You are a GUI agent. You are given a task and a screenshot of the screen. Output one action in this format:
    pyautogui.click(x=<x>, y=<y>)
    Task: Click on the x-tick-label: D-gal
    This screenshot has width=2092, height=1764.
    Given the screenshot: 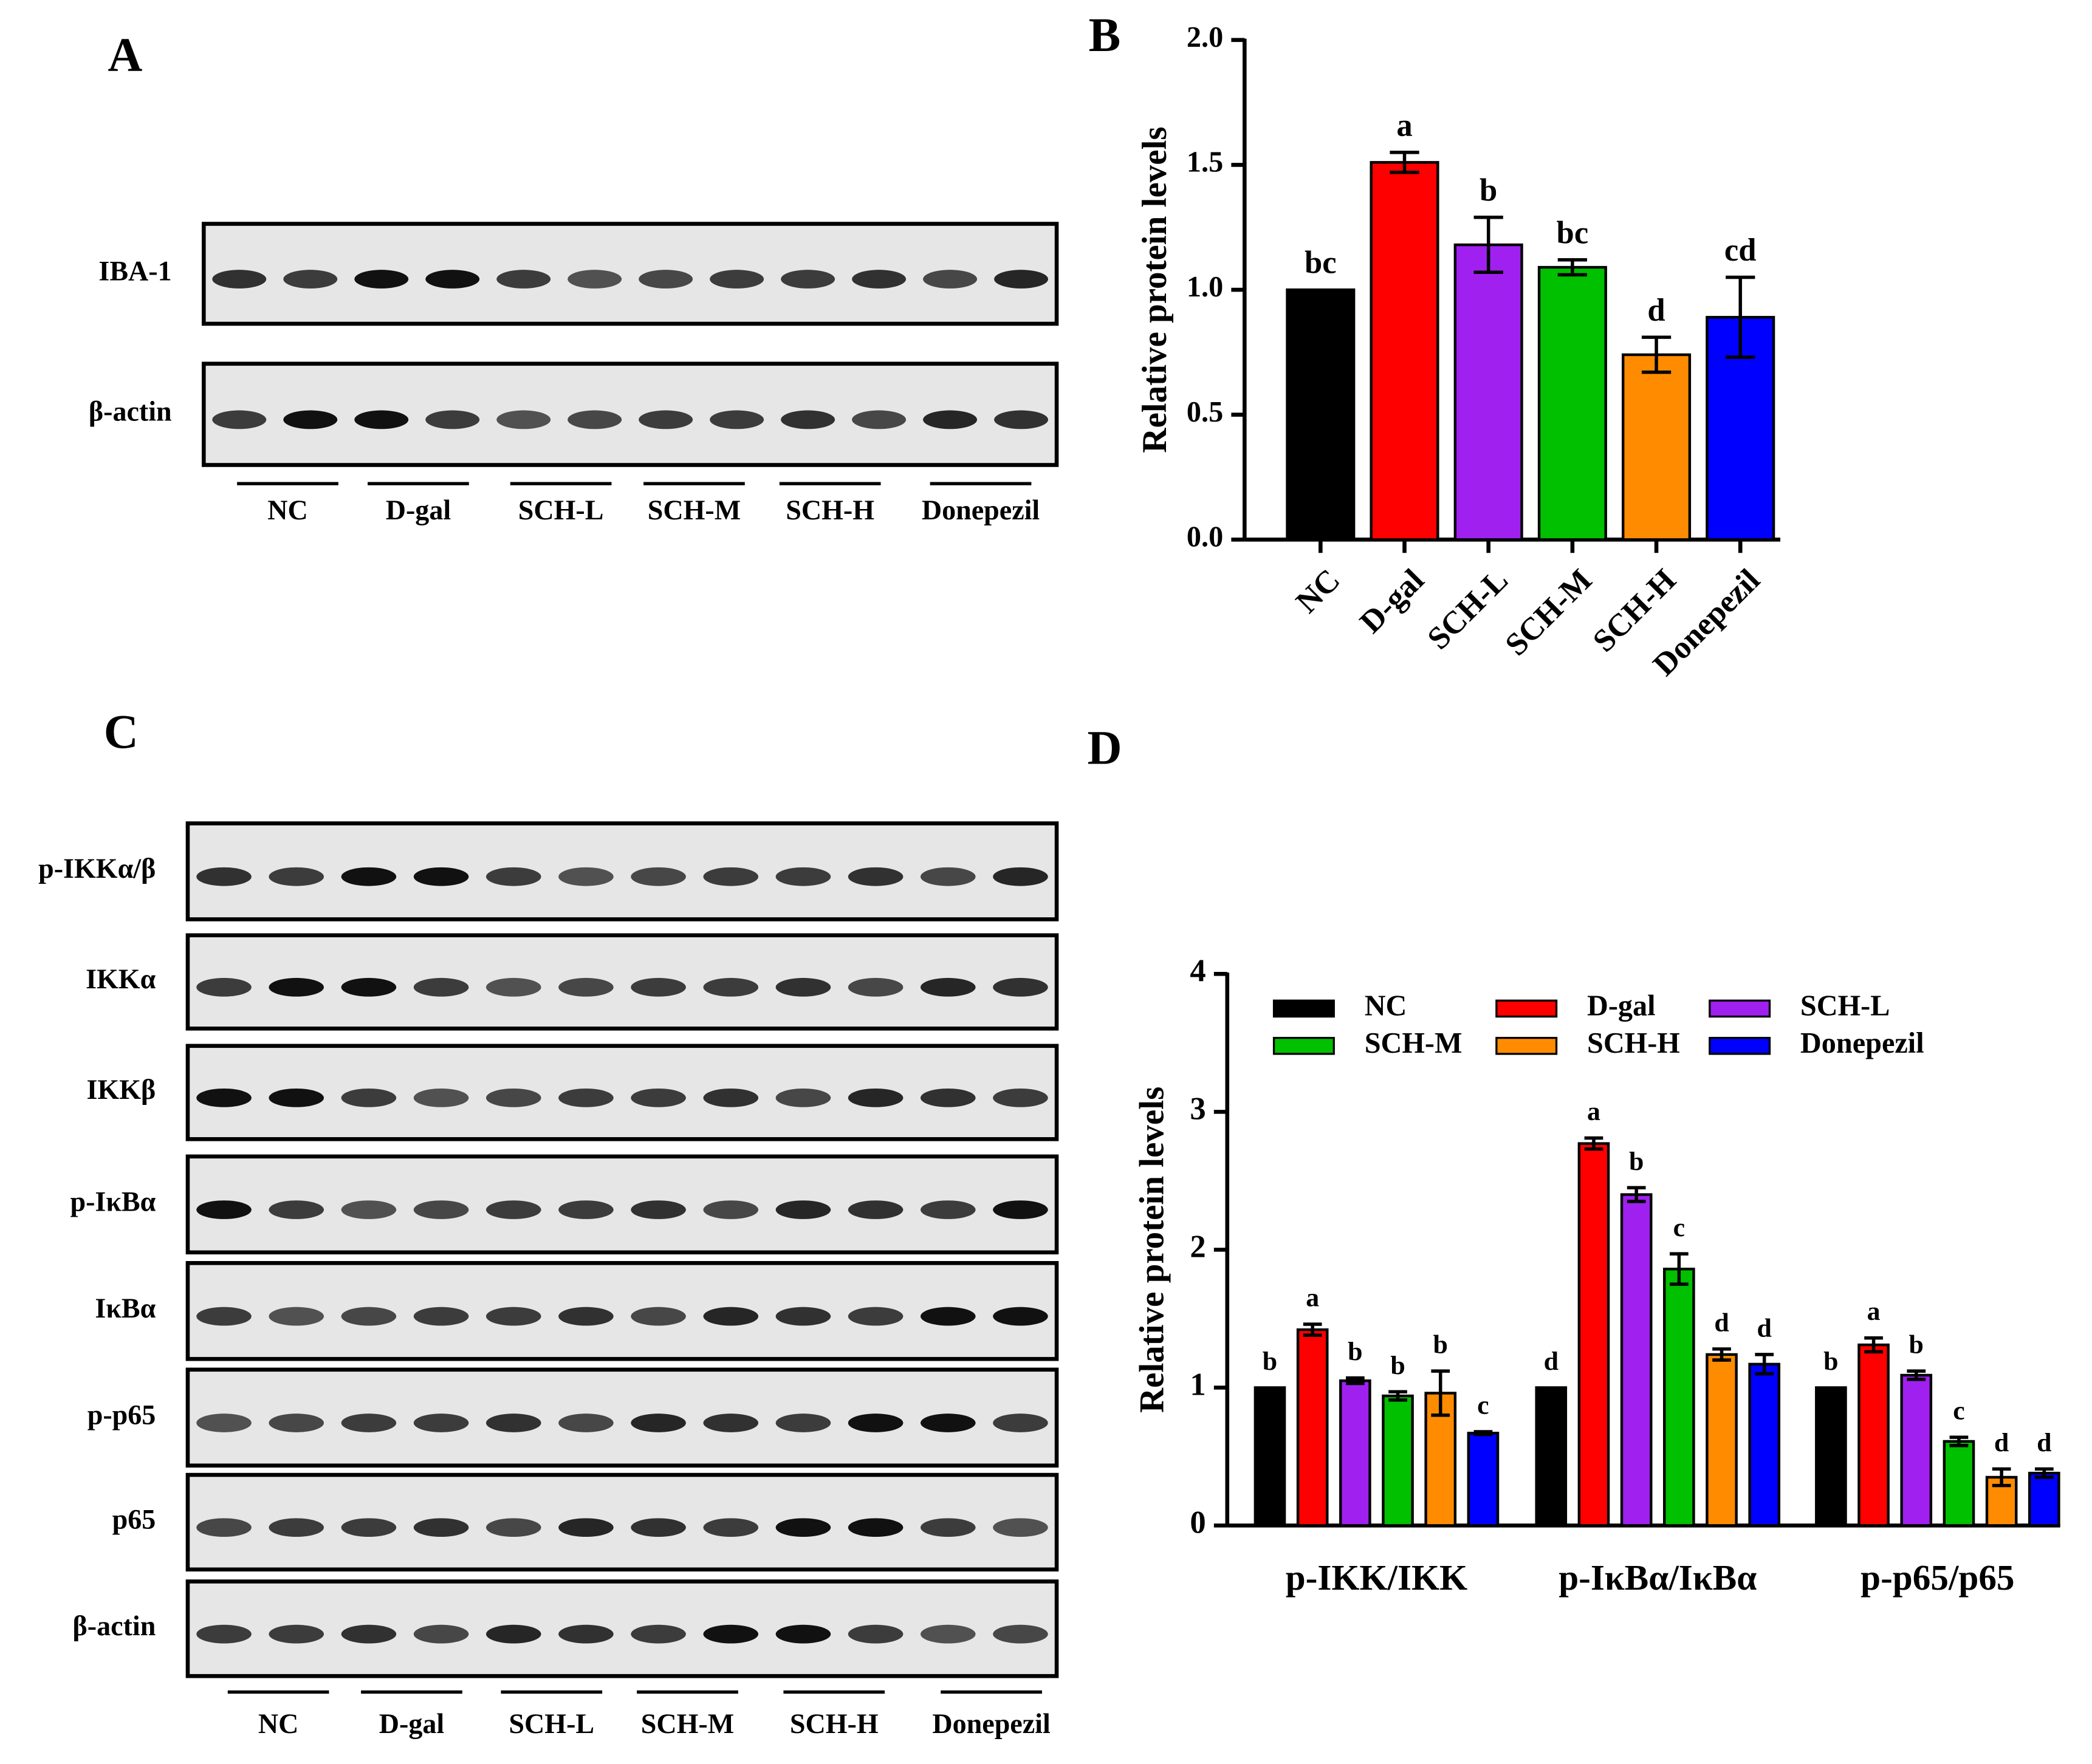 What is the action you would take?
    pyautogui.click(x=1392, y=601)
    